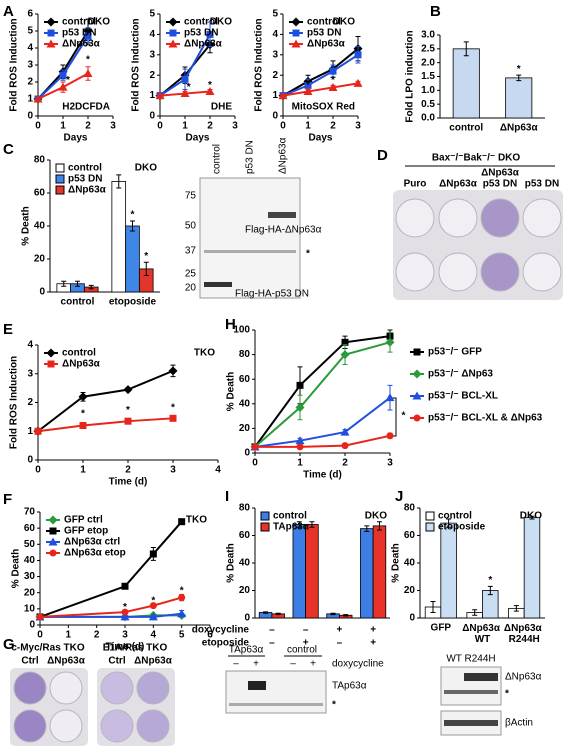  What do you see at coordinates (210, 635) in the screenshot?
I see `x-tick-label: 6` at bounding box center [210, 635].